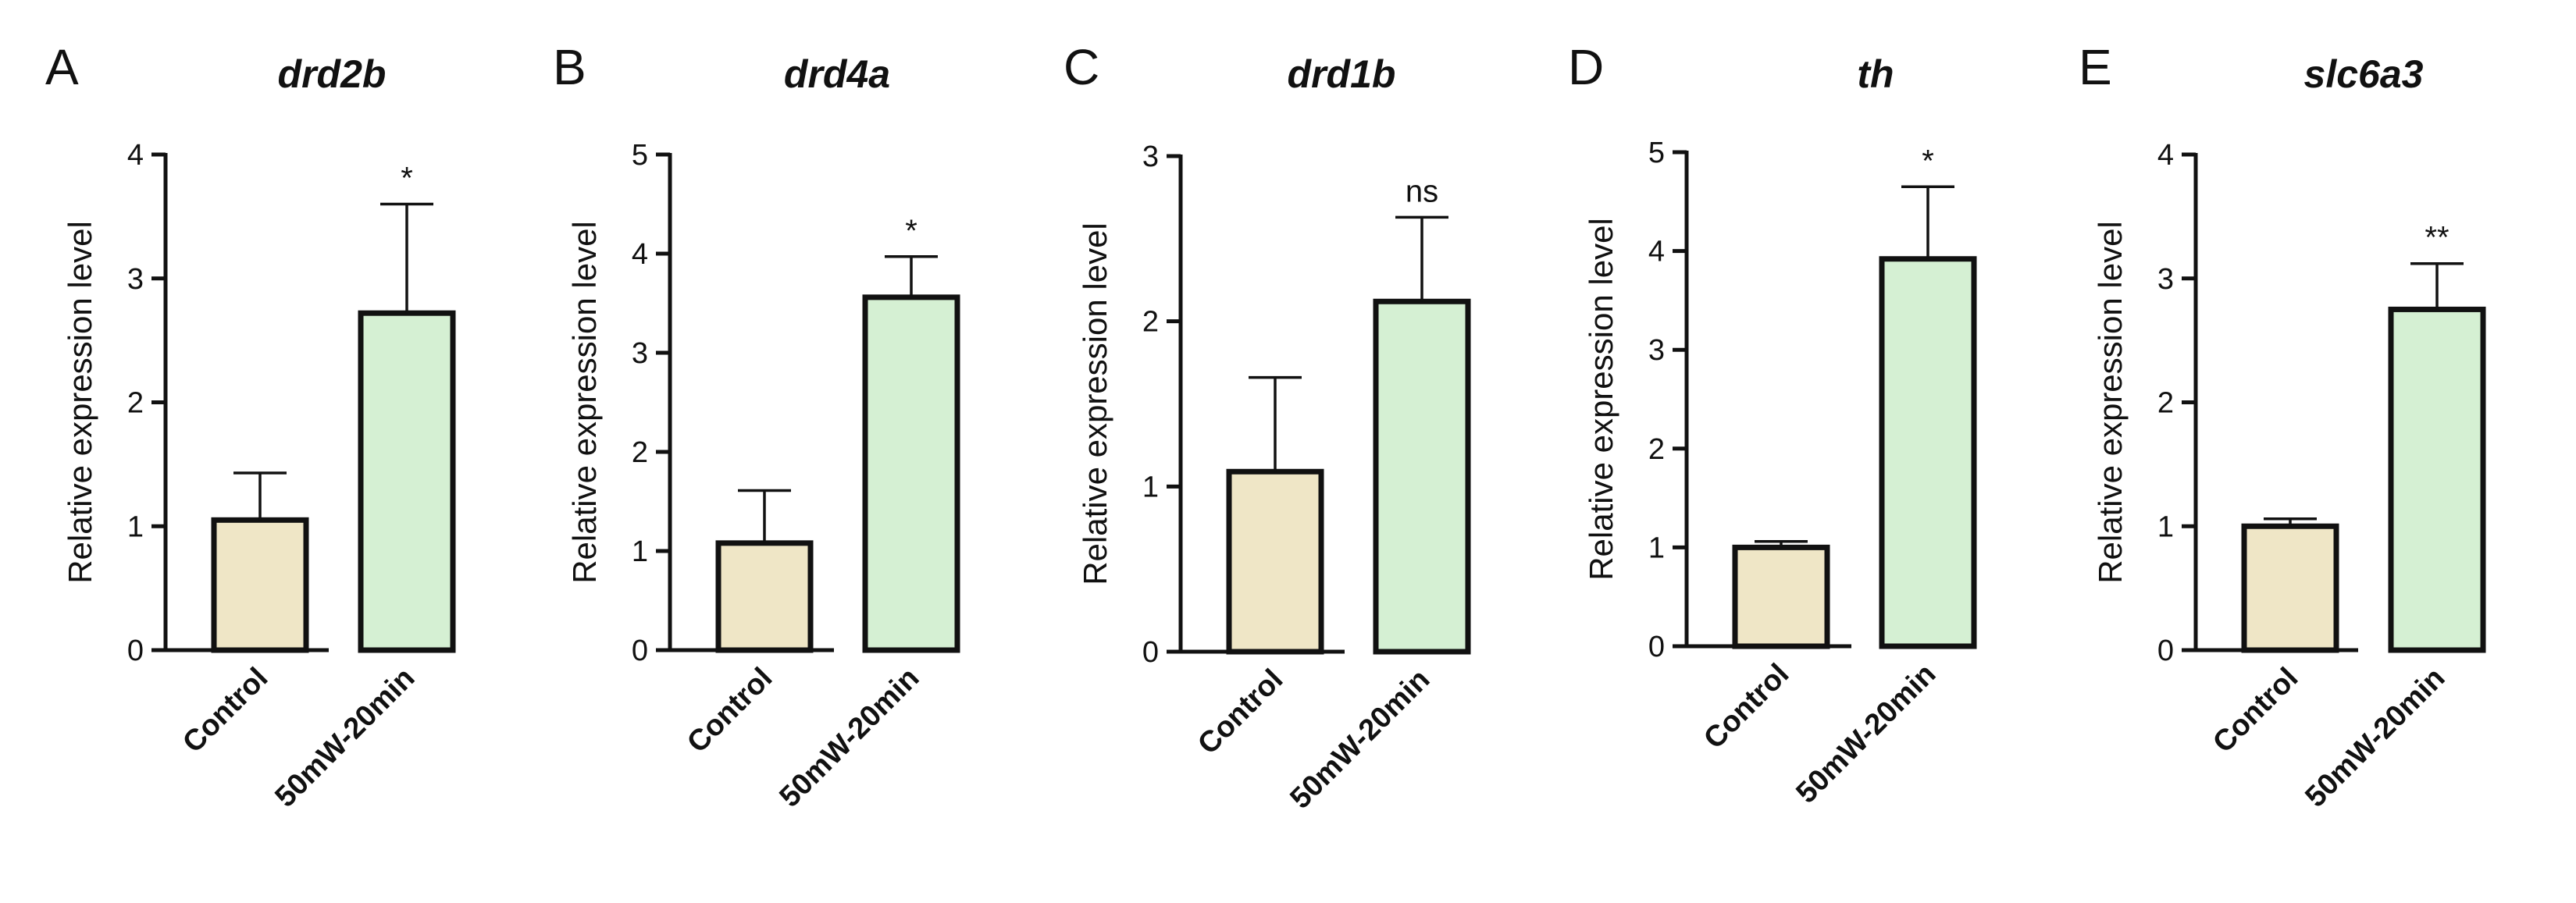 The height and width of the screenshot is (903, 2576). Describe the element at coordinates (2437, 238) in the screenshot. I see `significance-label: **` at that location.